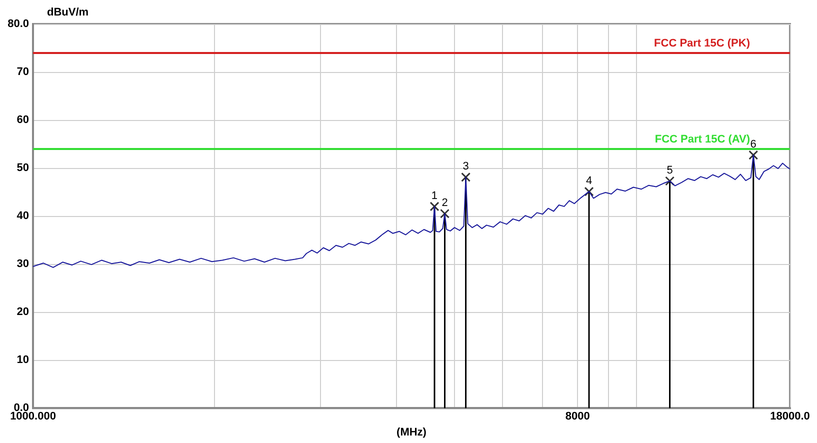  Describe the element at coordinates (22, 72) in the screenshot. I see `y-tick-label: 70` at that location.